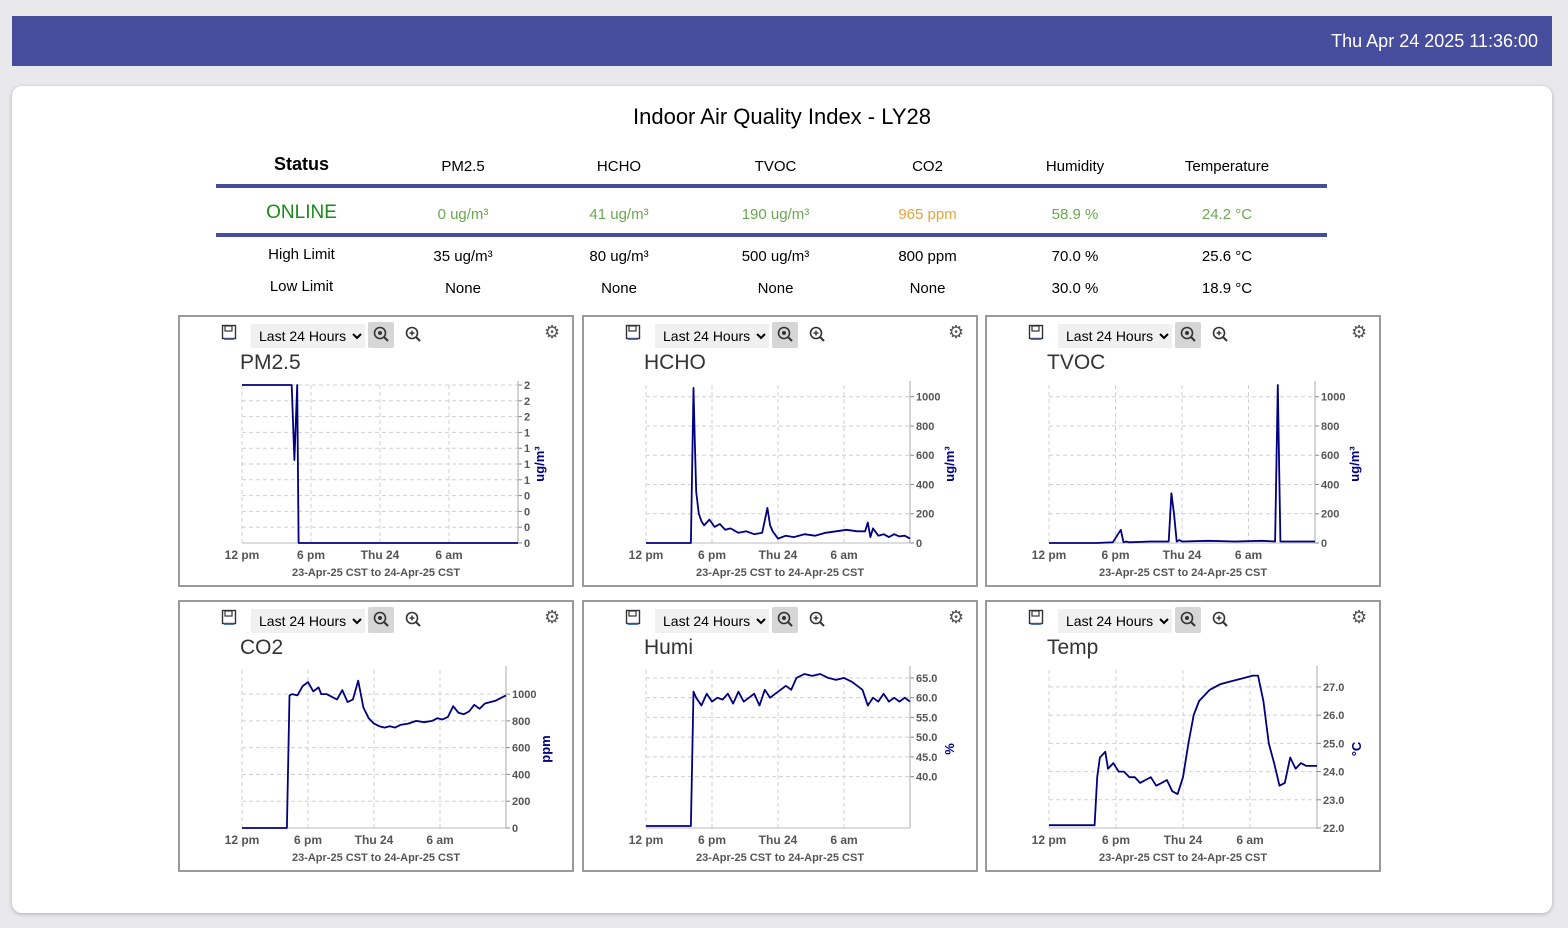  What do you see at coordinates (926, 738) in the screenshot?
I see `y-tick-label: 50.0` at bounding box center [926, 738].